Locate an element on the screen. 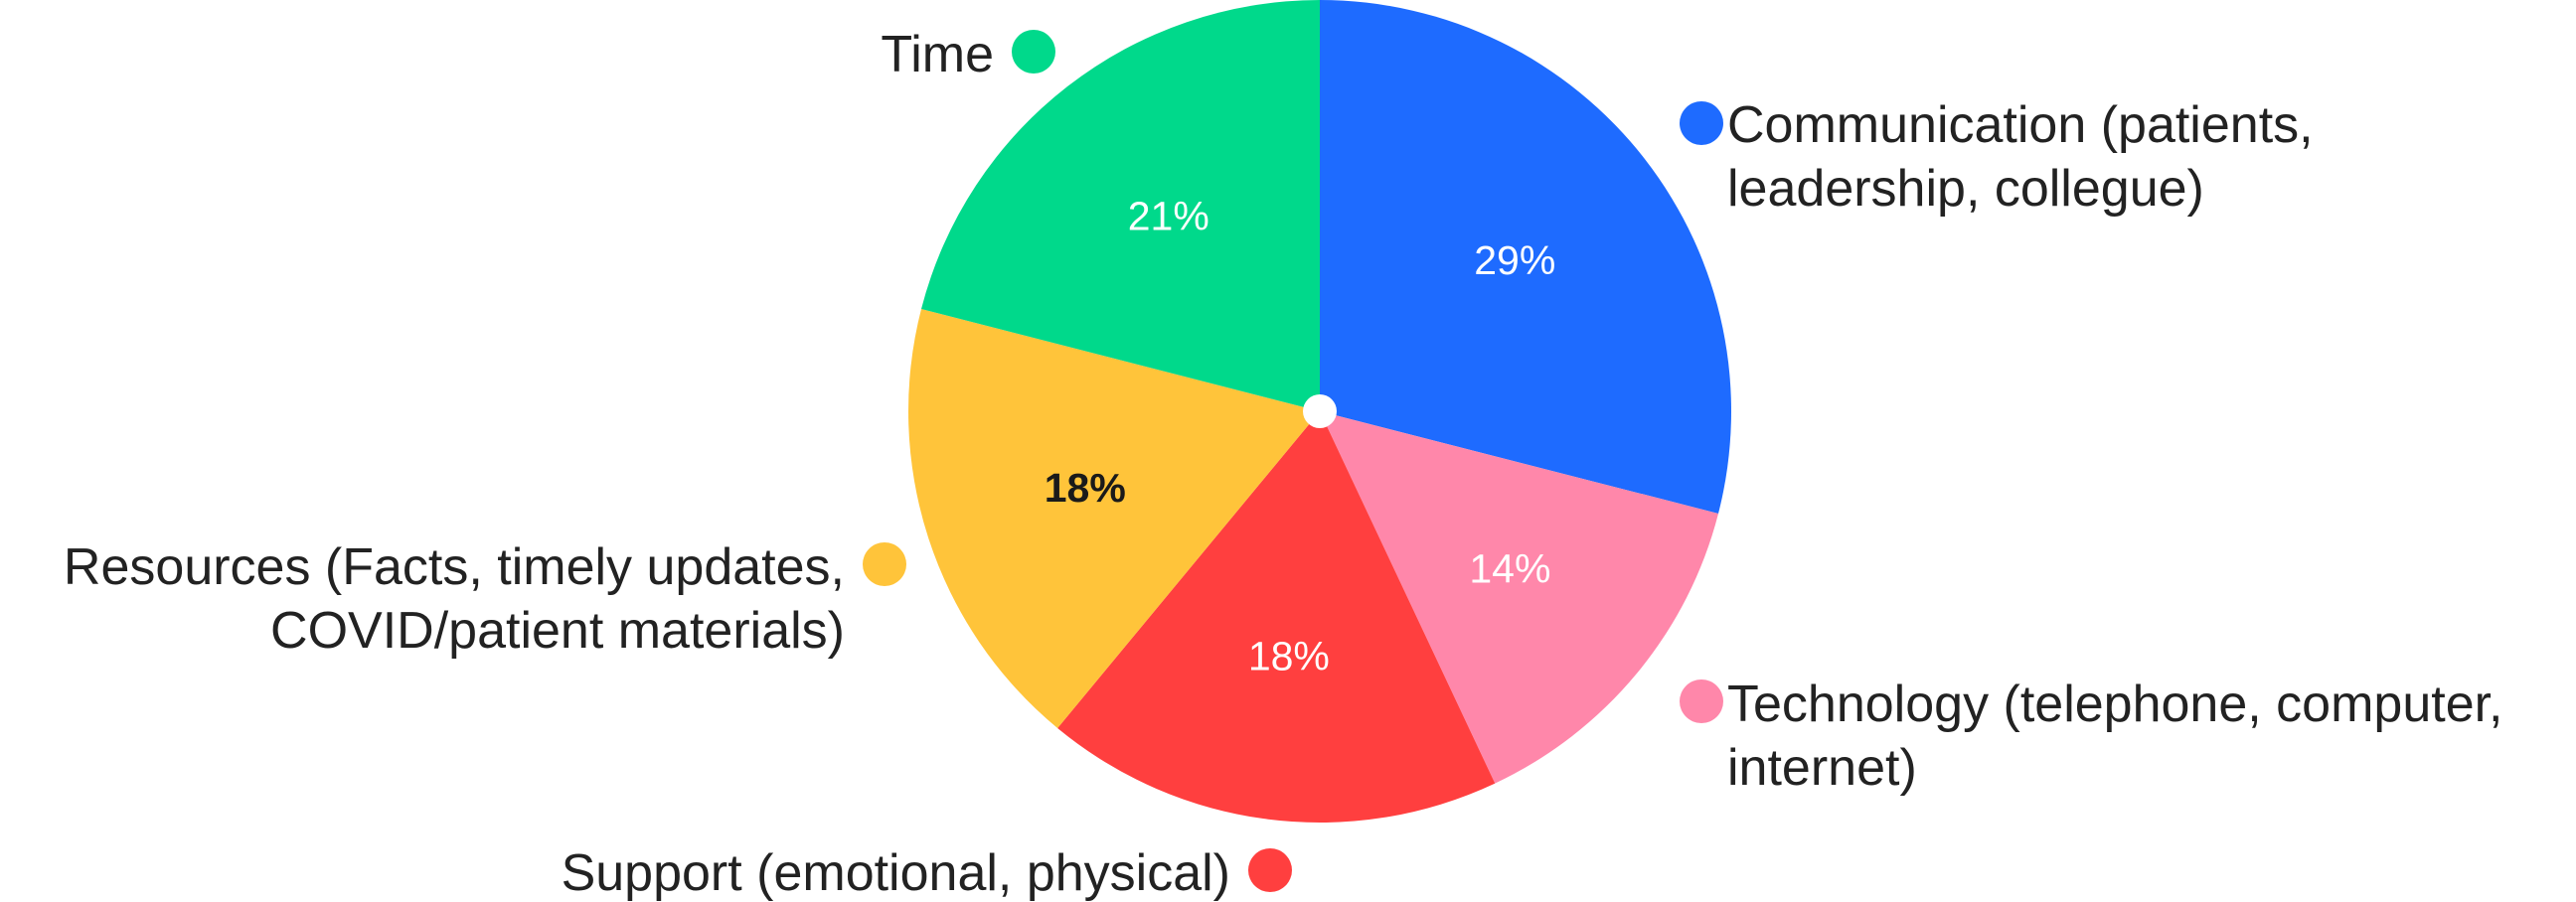 The image size is (2576, 902). legend-label: Technology (telephone, computer, is located at coordinates (2115, 704).